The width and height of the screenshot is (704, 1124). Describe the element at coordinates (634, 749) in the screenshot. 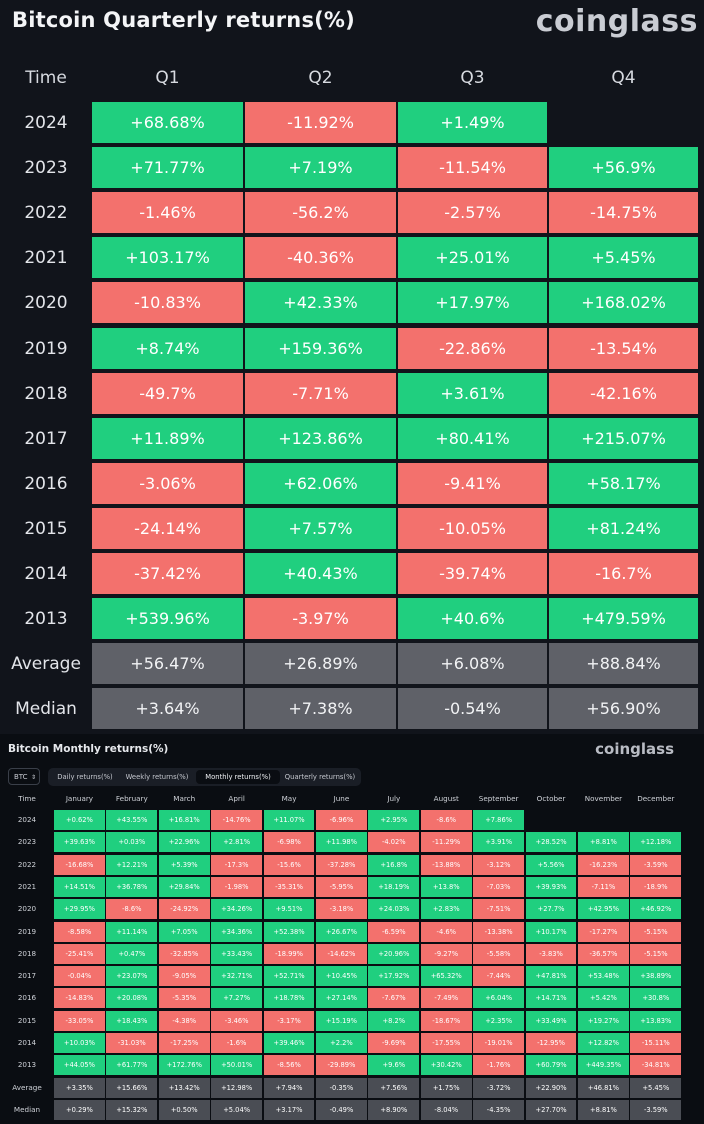

I see `coinglass-logo-small: coinglass` at that location.